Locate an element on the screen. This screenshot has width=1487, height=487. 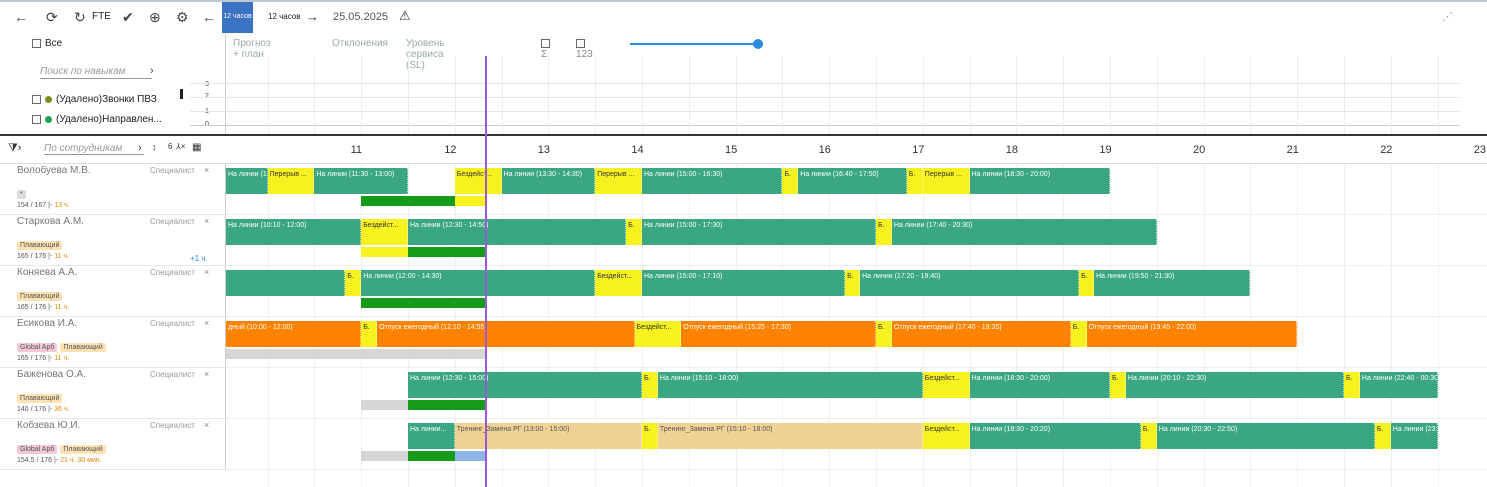
back-arrow-icon: ← is located at coordinates (21, 17).